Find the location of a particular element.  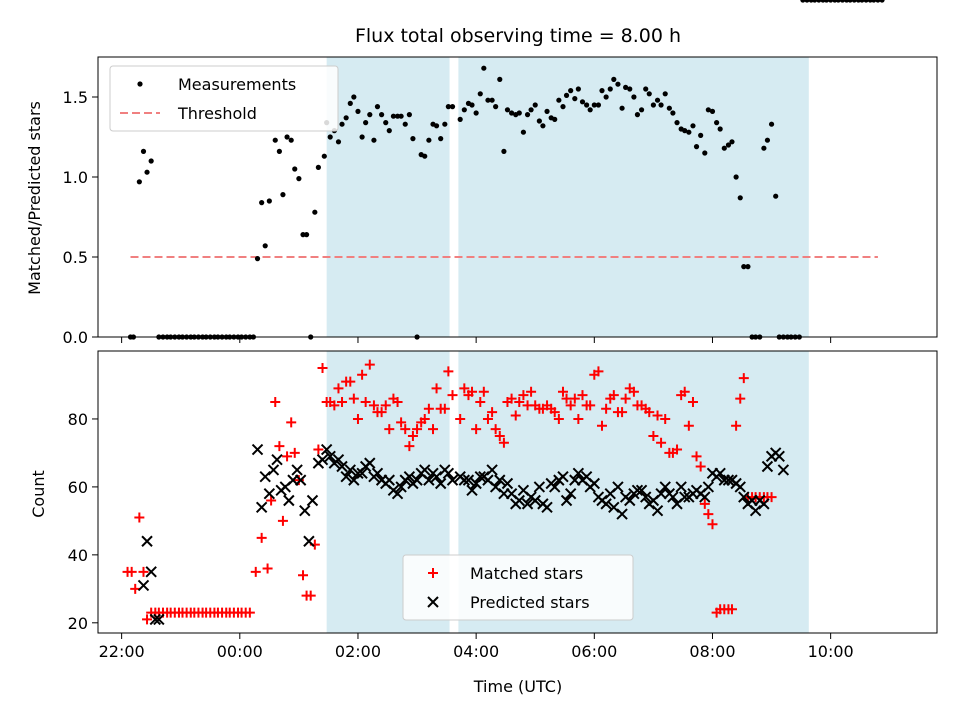

legend-matched-label: Matched stars is located at coordinates (526, 573).